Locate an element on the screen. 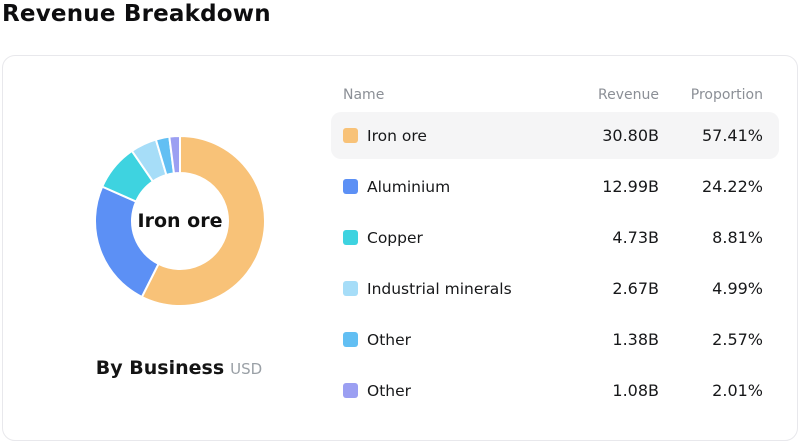 The width and height of the screenshot is (800, 444). header-proportion: Proportion is located at coordinates (726, 95).